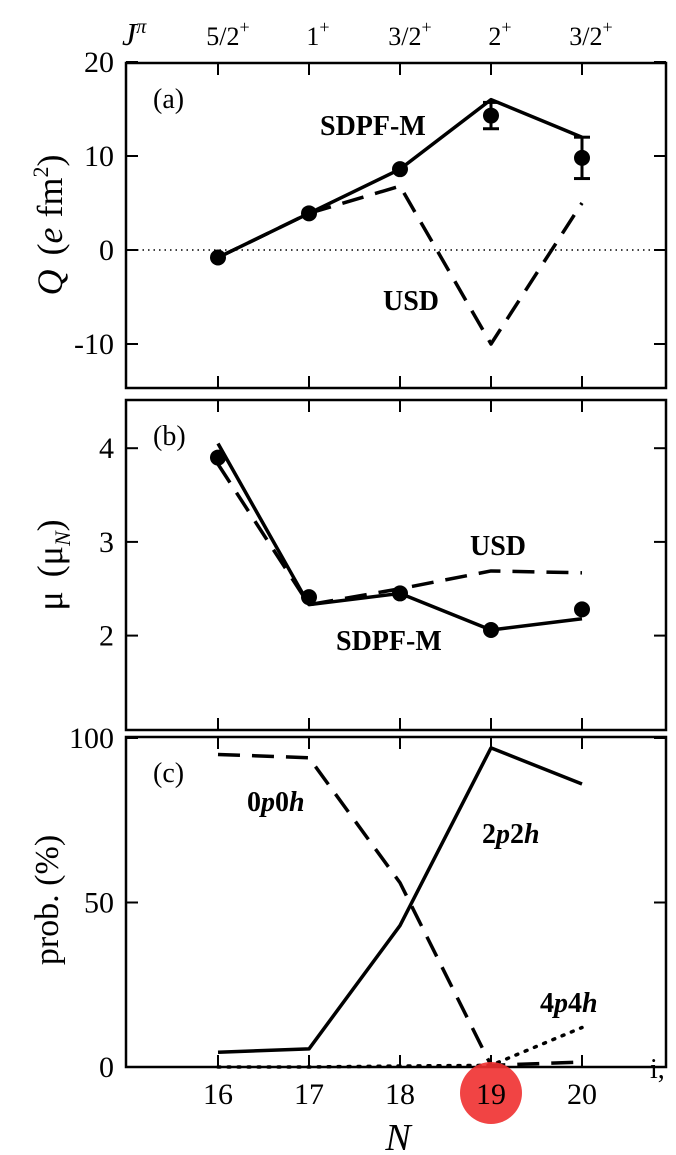 The height and width of the screenshot is (1155, 676). What do you see at coordinates (317, 34) in the screenshot?
I see `jpi-label-17: 1+` at bounding box center [317, 34].